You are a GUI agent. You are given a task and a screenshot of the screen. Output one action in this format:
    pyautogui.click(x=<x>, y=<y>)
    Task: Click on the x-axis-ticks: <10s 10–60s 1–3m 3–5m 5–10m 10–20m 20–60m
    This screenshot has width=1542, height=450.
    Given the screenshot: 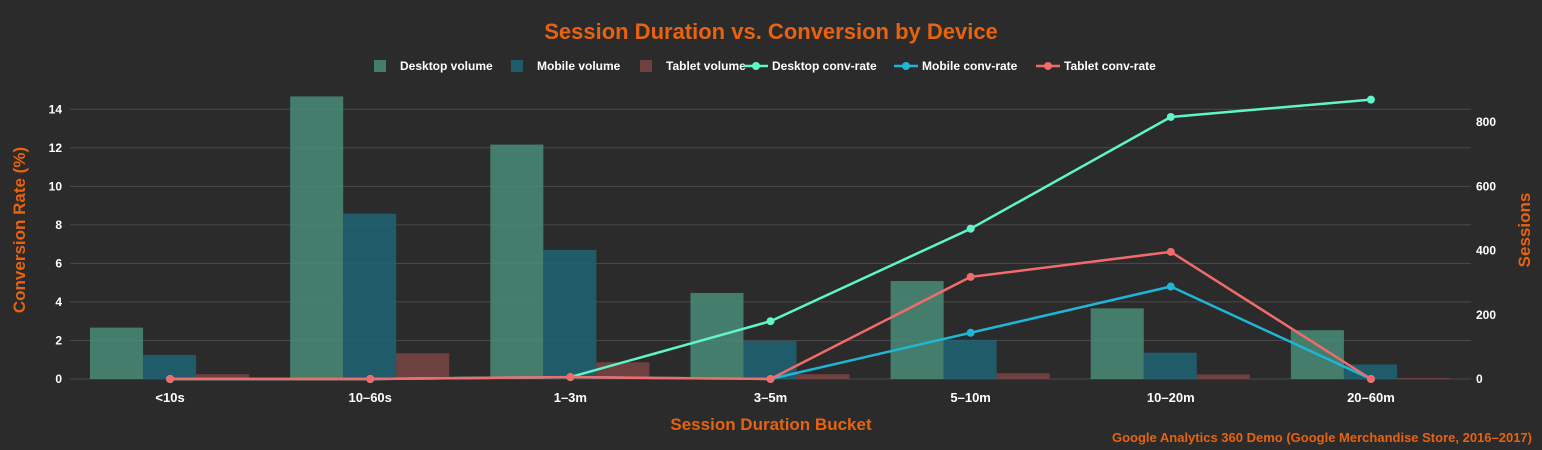 What is the action you would take?
    pyautogui.click(x=774, y=397)
    